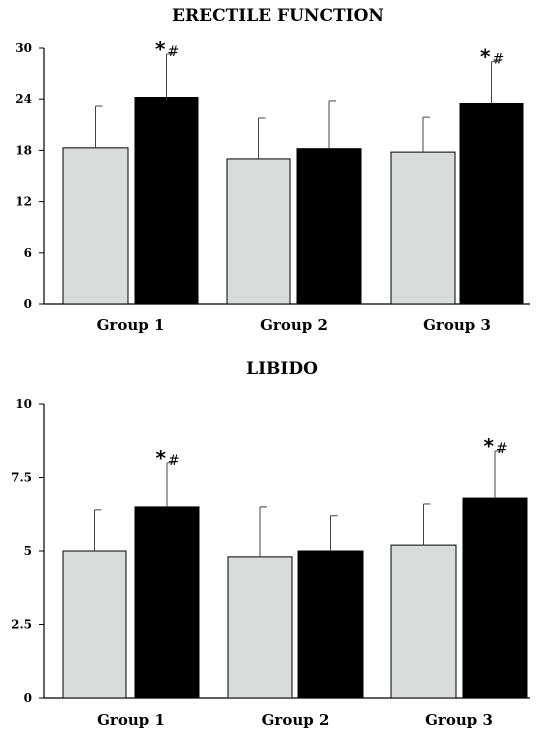 Image resolution: width=550 pixels, height=744 pixels. Describe the element at coordinates (28, 551) in the screenshot. I see `y-tick-label: 5` at that location.